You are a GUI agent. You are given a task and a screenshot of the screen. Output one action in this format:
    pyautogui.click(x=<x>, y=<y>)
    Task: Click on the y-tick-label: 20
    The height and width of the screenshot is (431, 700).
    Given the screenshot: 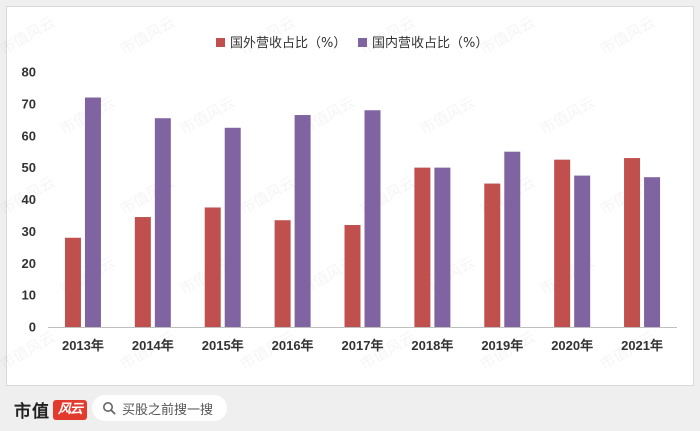 What is the action you would take?
    pyautogui.click(x=29, y=263)
    